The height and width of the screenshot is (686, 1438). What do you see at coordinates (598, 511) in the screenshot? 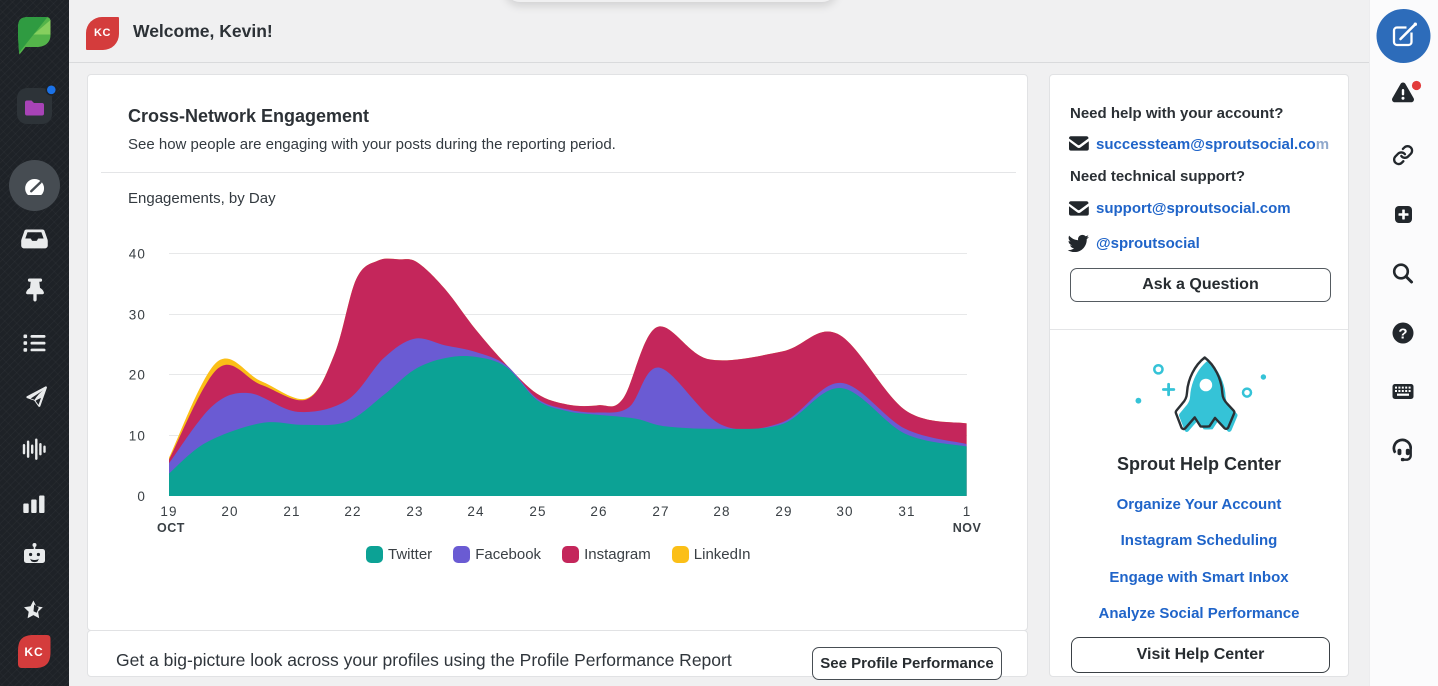
I see `svg-text: 26` at bounding box center [598, 511].